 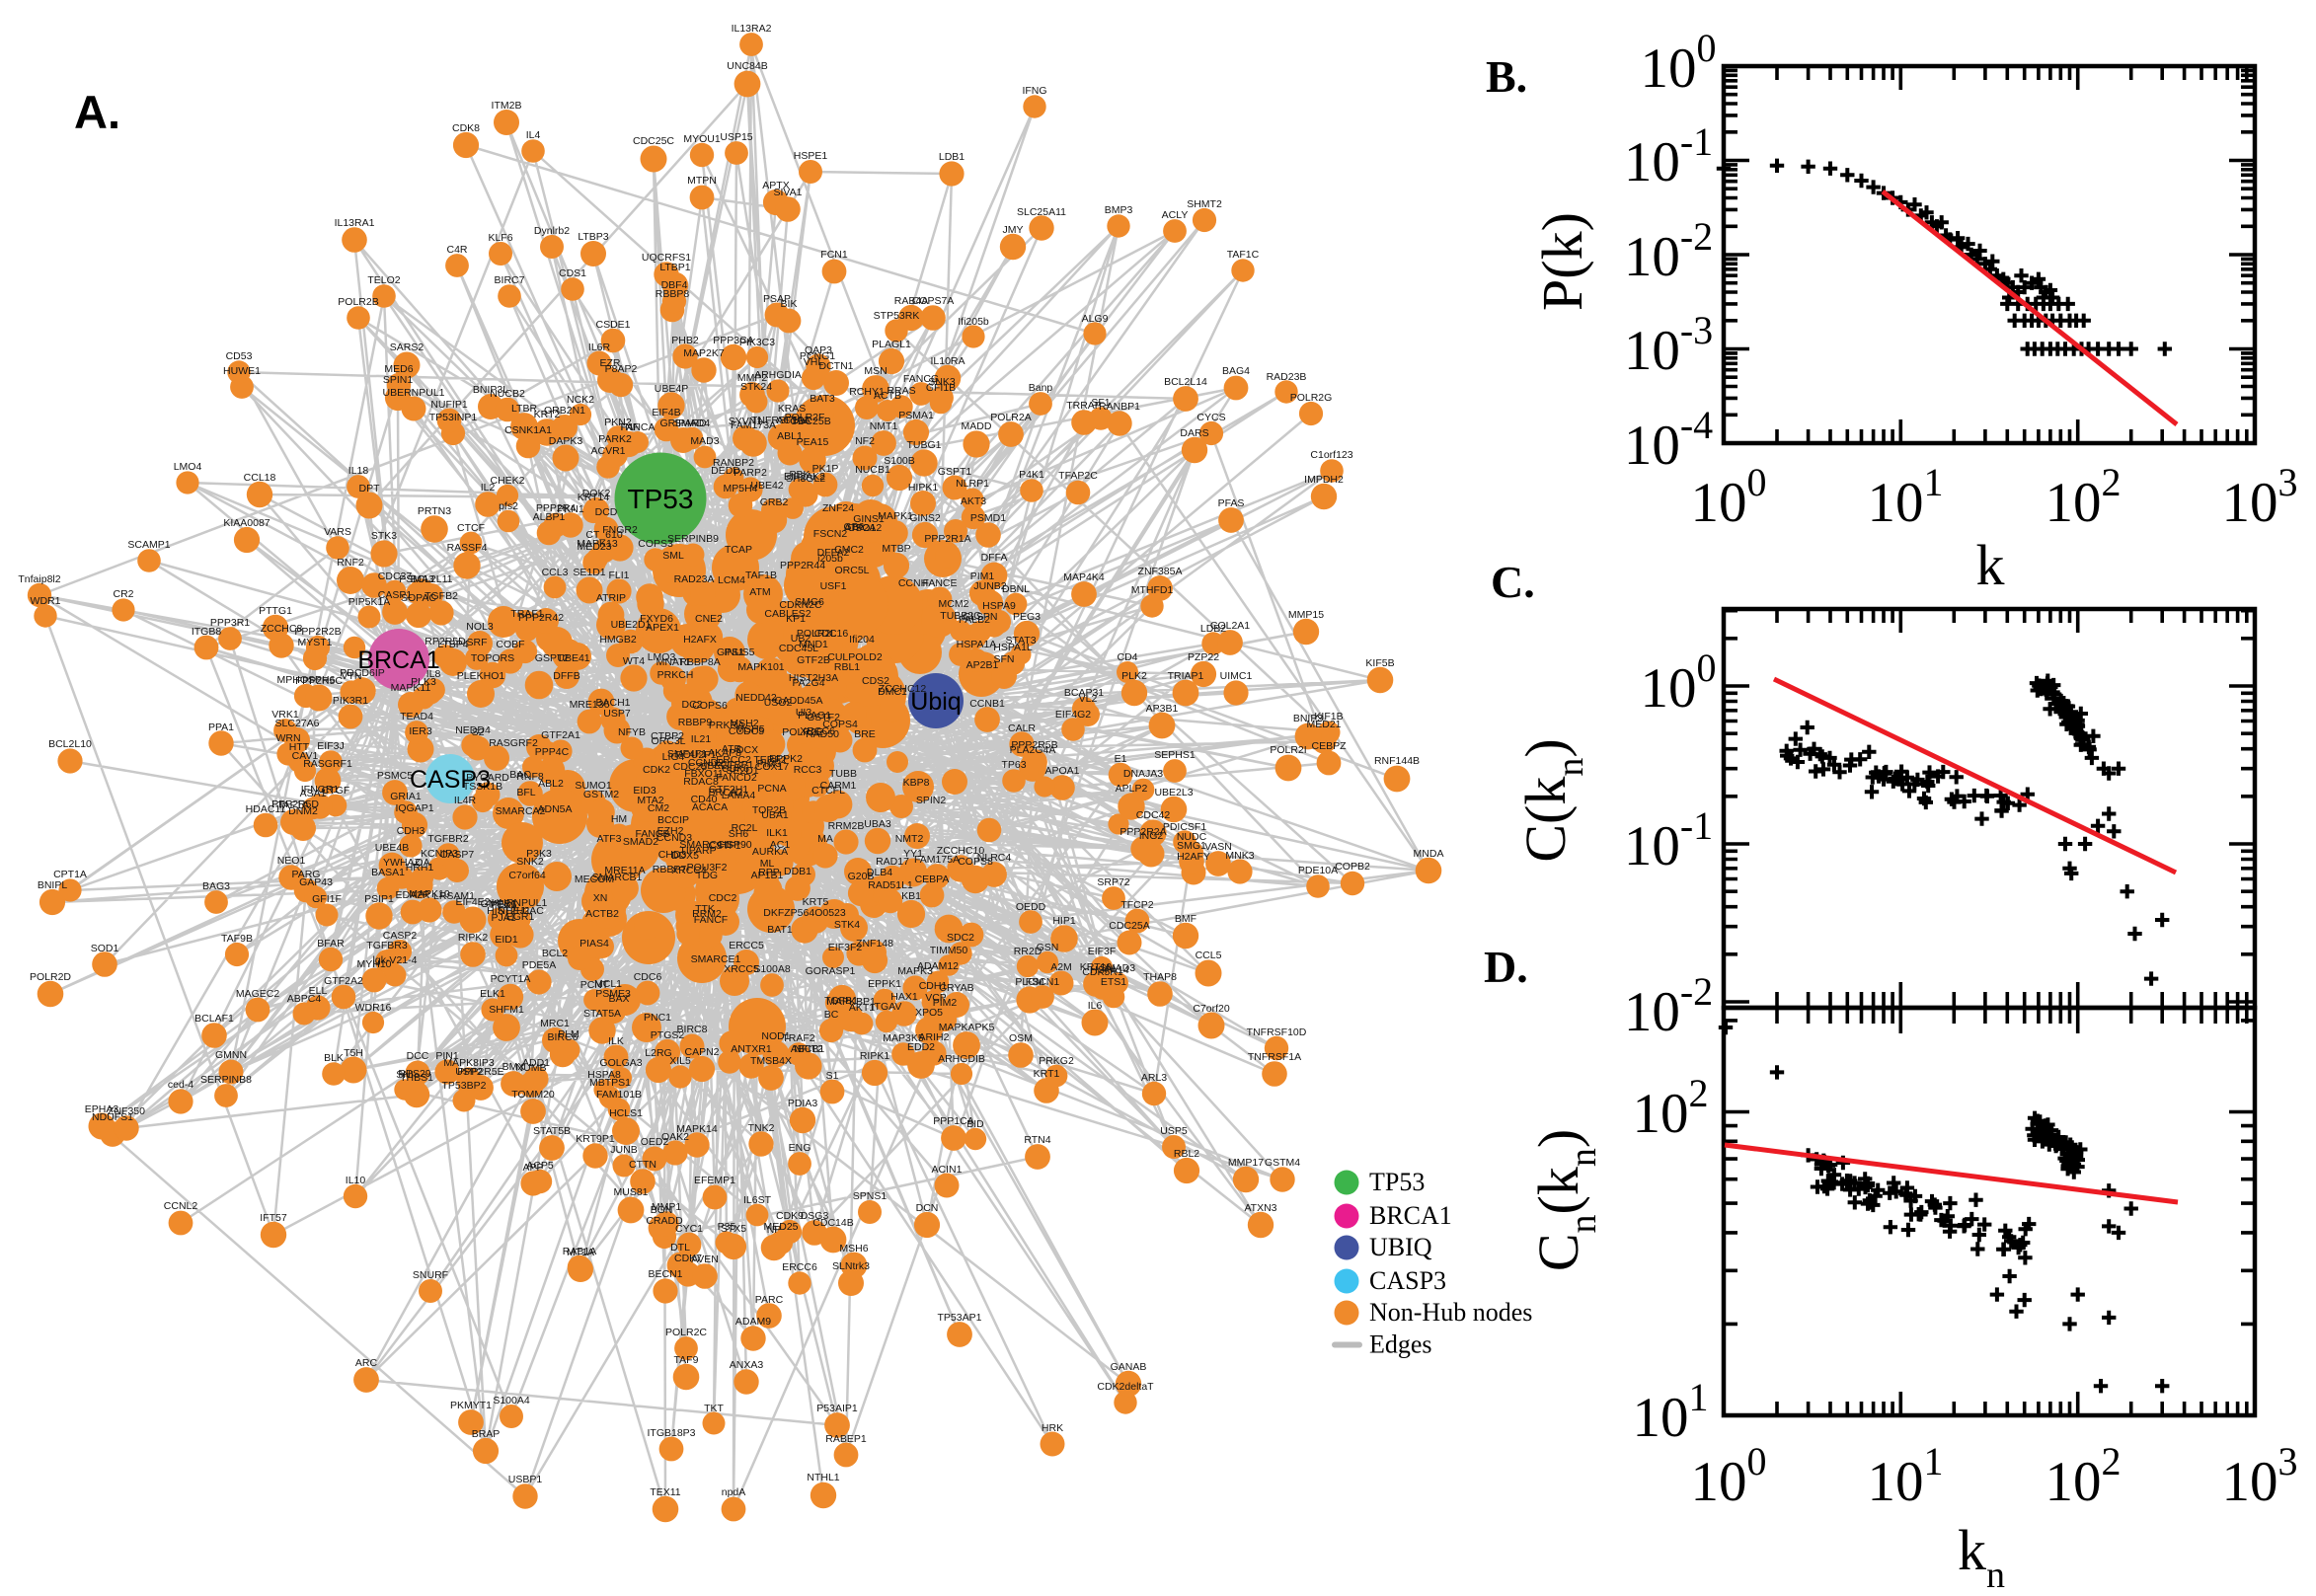 What do you see at coordinates (733, 340) in the screenshot?
I see `svg-text: PPP3CA` at bounding box center [733, 340].